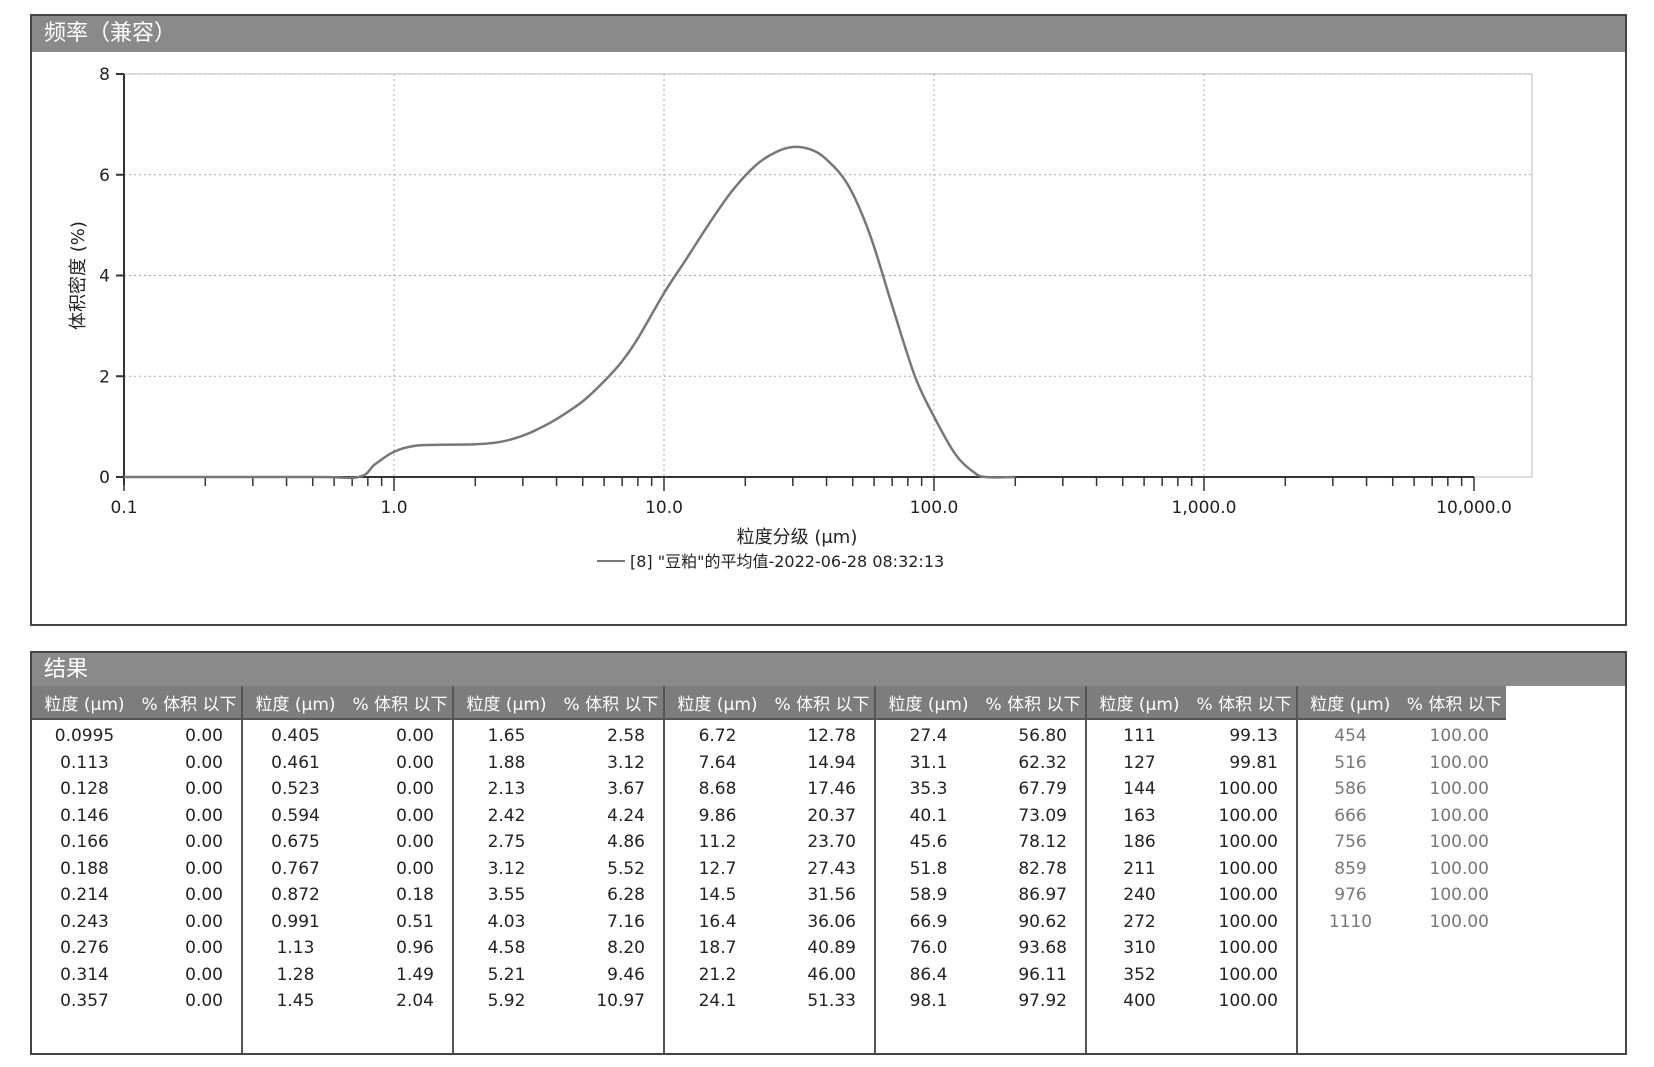  What do you see at coordinates (415, 948) in the screenshot?
I see `volume-below-cell: 0.96` at bounding box center [415, 948].